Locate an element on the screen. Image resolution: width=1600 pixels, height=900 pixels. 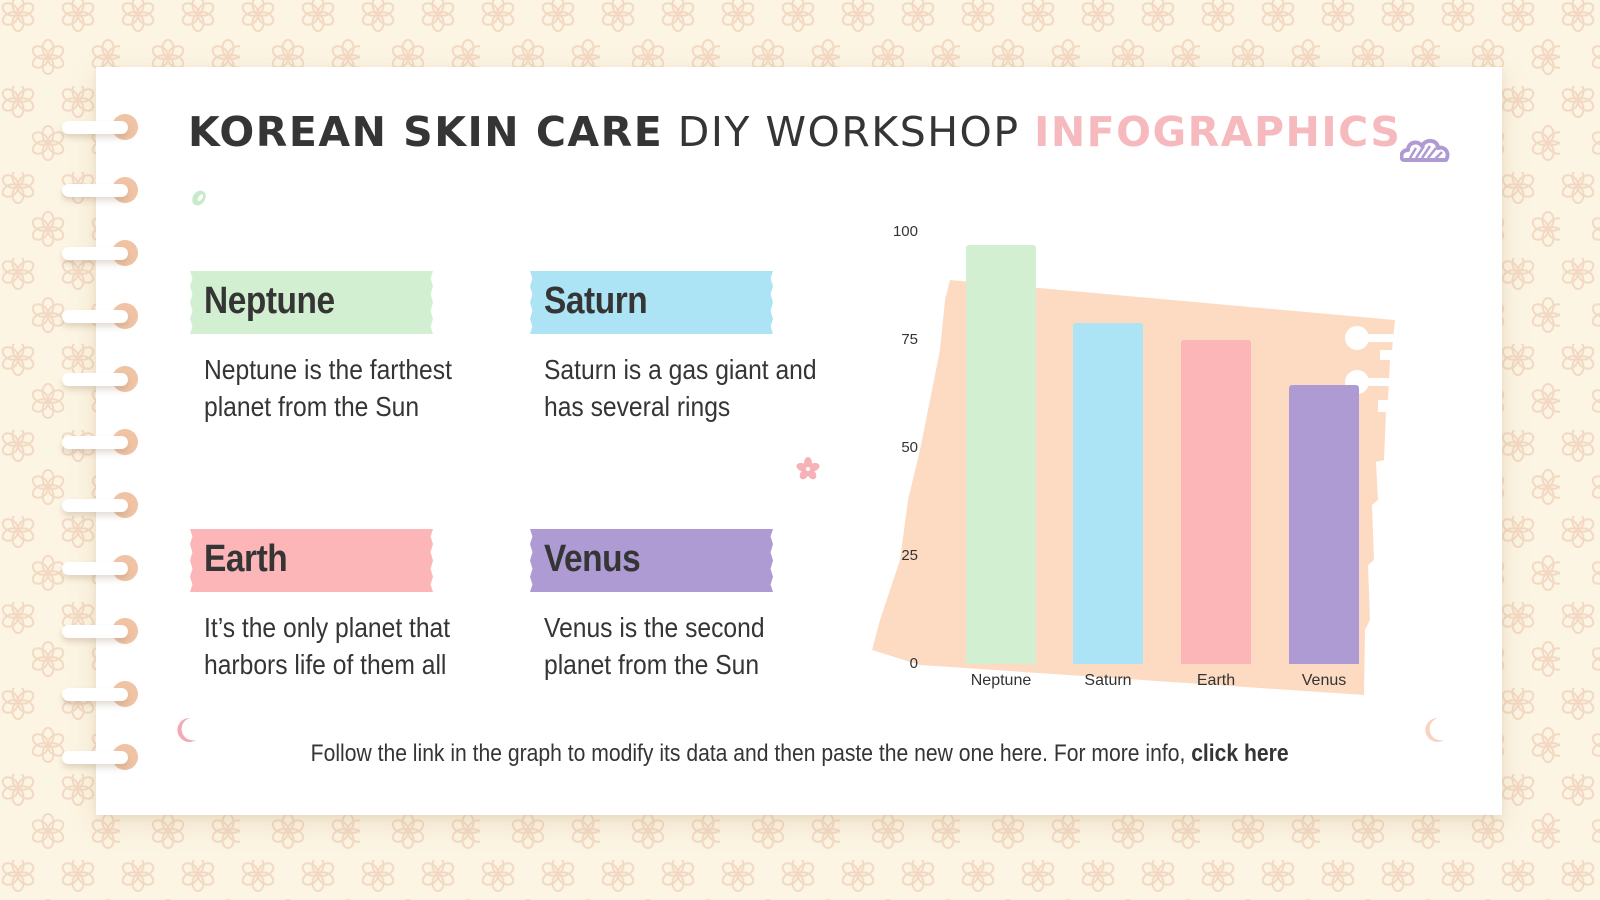
tag-earth is located at coordinates (311, 560).